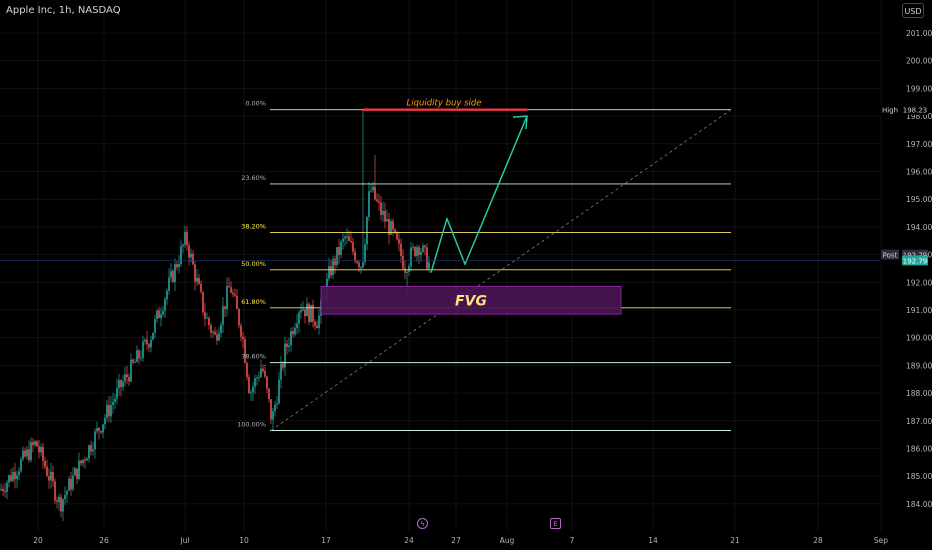 This screenshot has height=550, width=932. Describe the element at coordinates (253, 178) in the screenshot. I see `fib-level-label: 23.60%` at that location.